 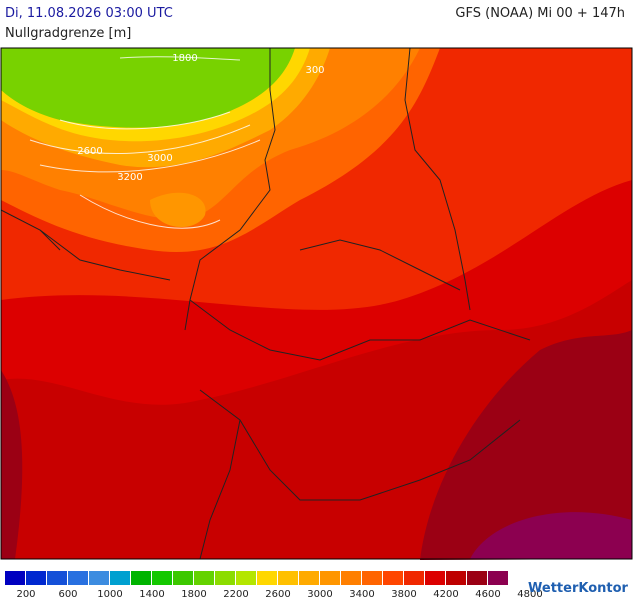 What do you see at coordinates (319, 594) in the screenshot?
I see `legend-label: 3000` at bounding box center [319, 594].